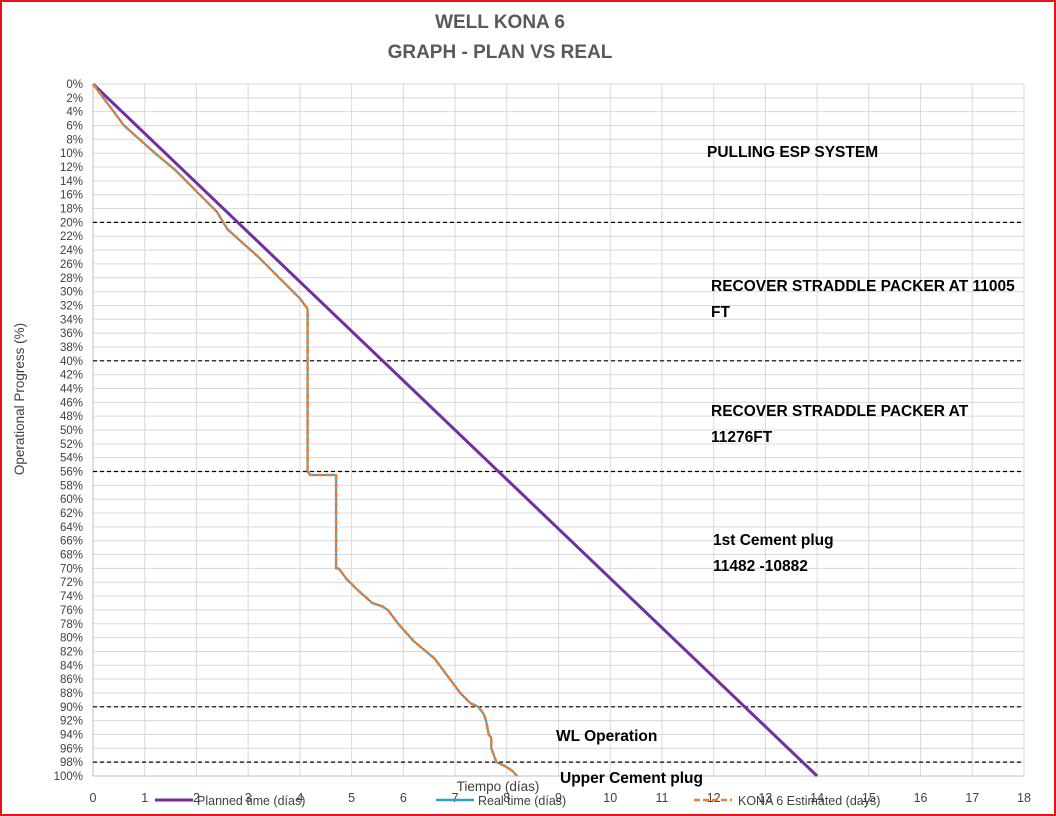 This screenshot has height=816, width=1056. What do you see at coordinates (500, 52) in the screenshot?
I see `chart-subtitle: GRAPH - PLAN VS REAL` at bounding box center [500, 52].